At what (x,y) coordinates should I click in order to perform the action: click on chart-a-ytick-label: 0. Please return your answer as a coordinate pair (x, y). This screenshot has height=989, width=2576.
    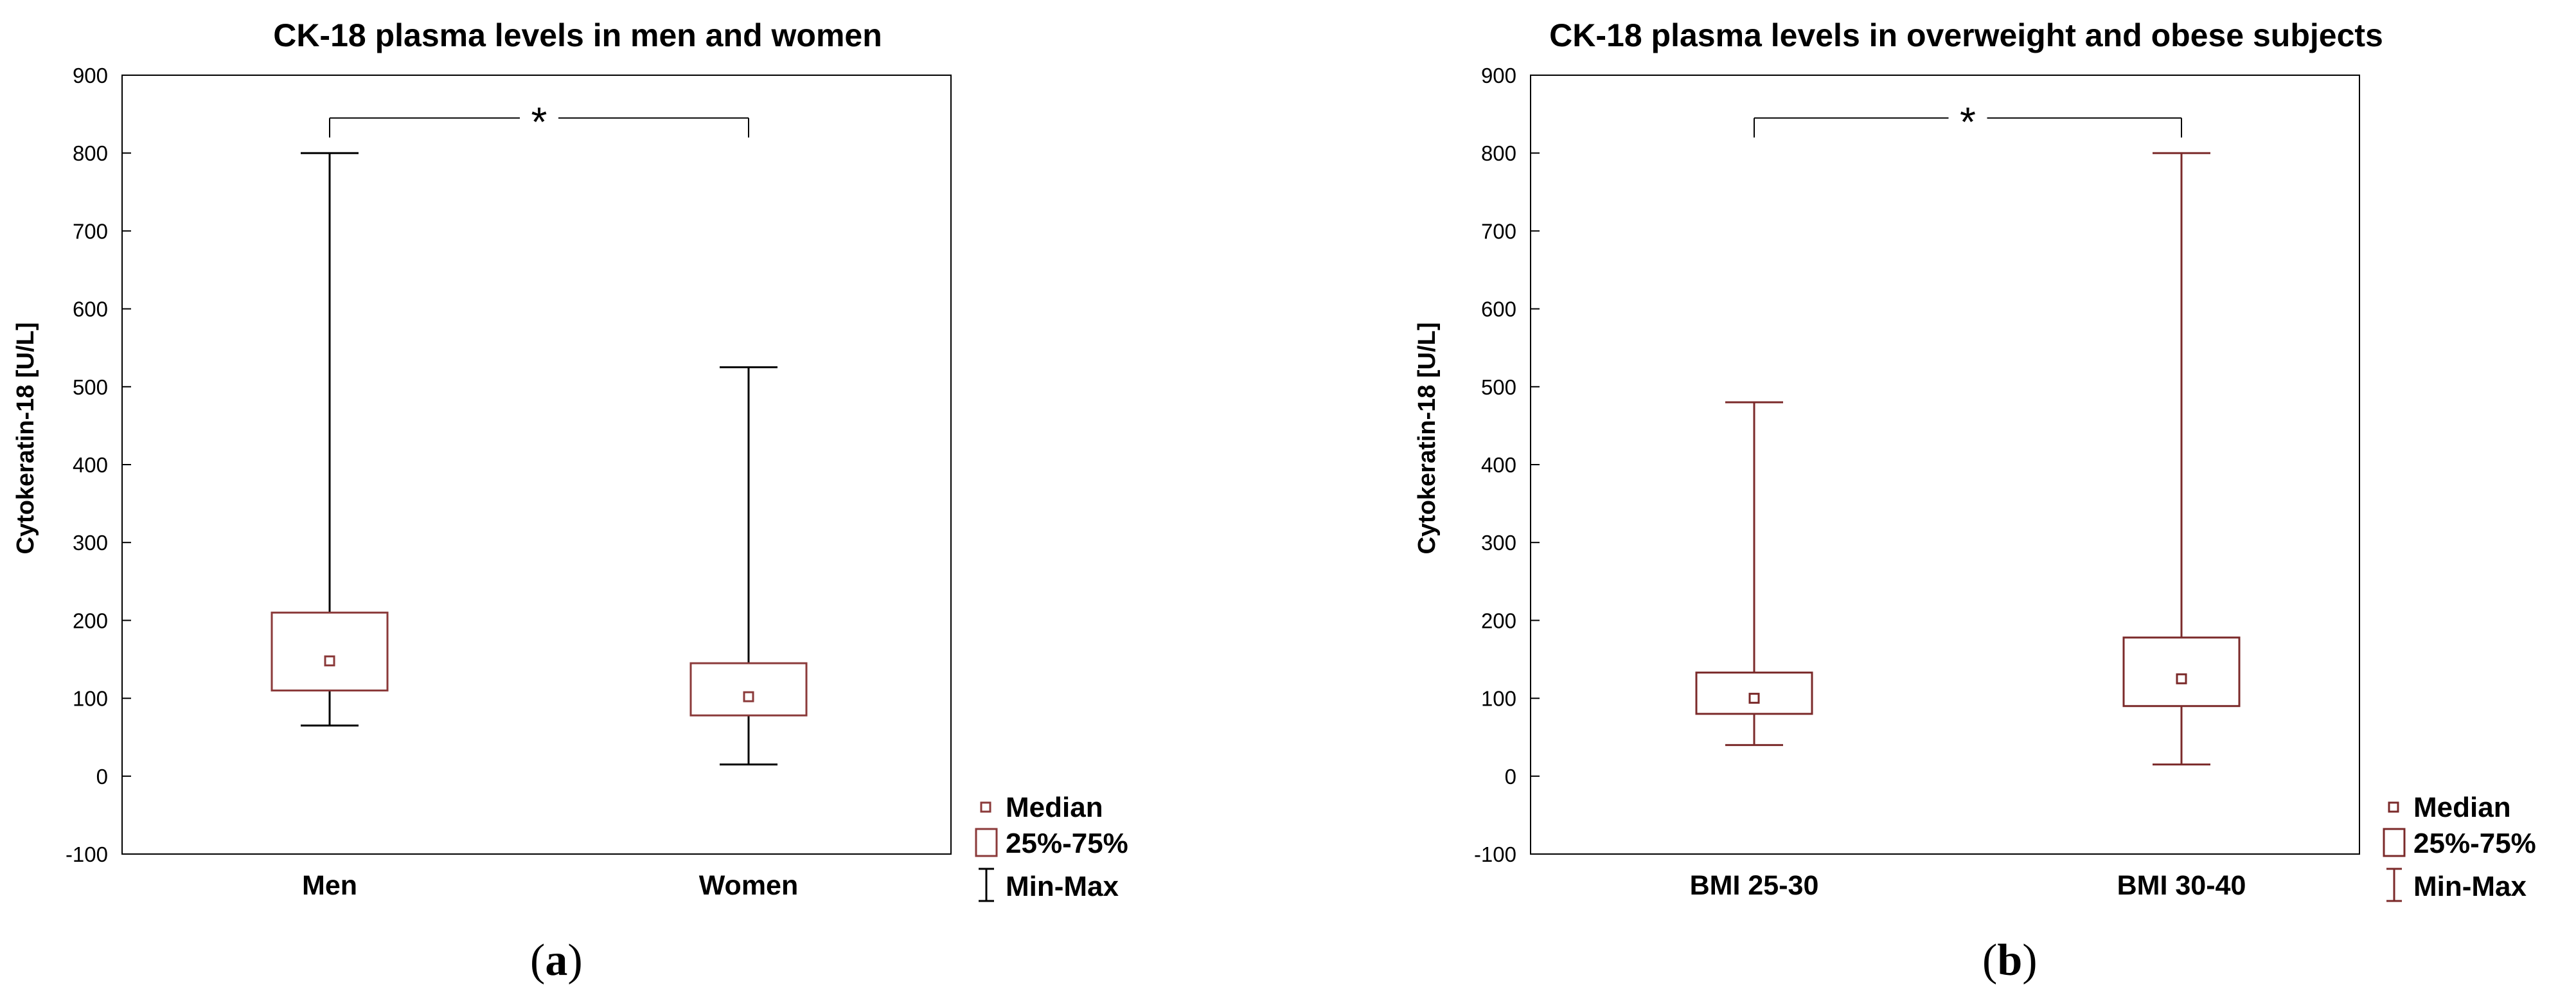
    Looking at the image, I should click on (102, 777).